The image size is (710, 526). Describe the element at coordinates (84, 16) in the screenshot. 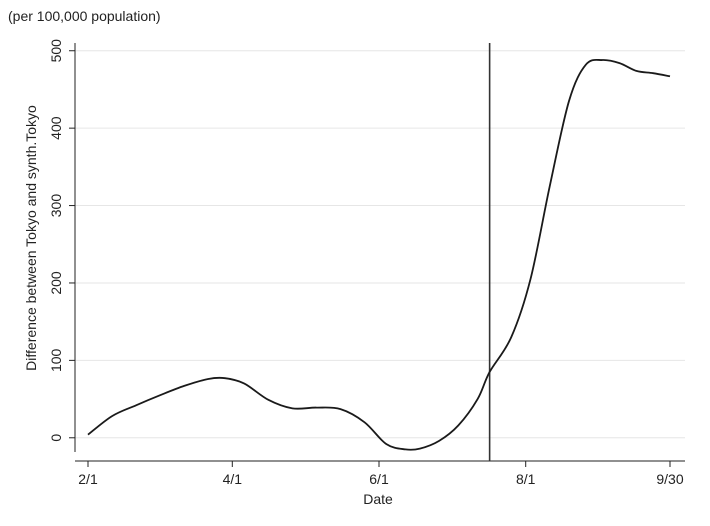

I see `chart-note: (per 100,000 population)` at that location.